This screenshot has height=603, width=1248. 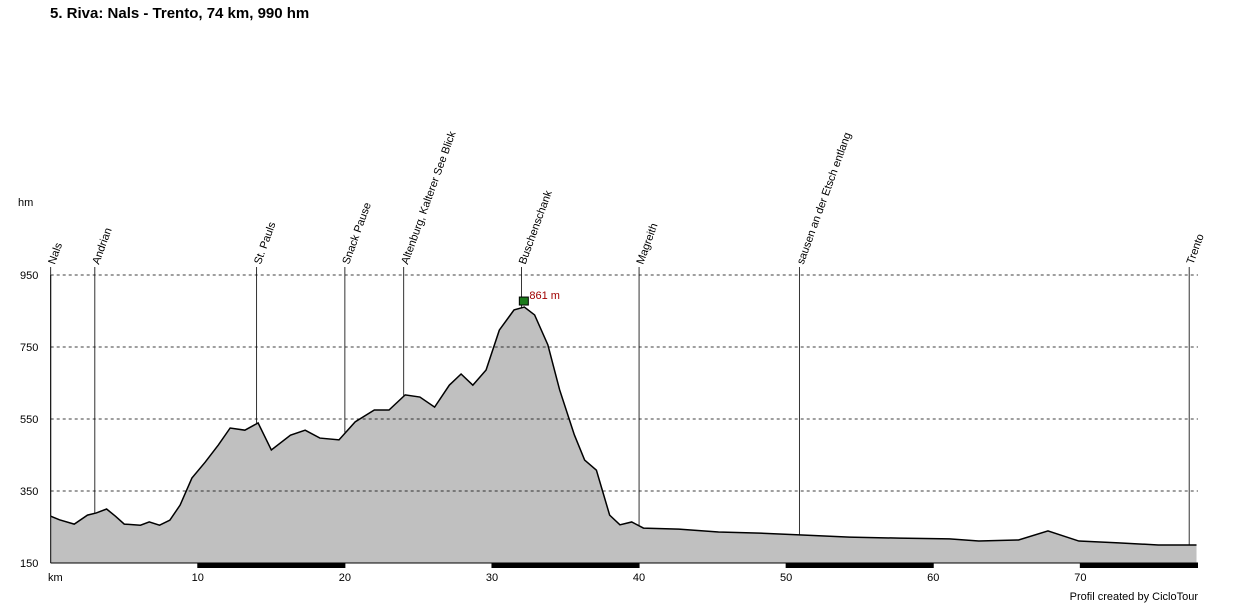 What do you see at coordinates (786, 578) in the screenshot?
I see `x-tick-label: 50` at bounding box center [786, 578].